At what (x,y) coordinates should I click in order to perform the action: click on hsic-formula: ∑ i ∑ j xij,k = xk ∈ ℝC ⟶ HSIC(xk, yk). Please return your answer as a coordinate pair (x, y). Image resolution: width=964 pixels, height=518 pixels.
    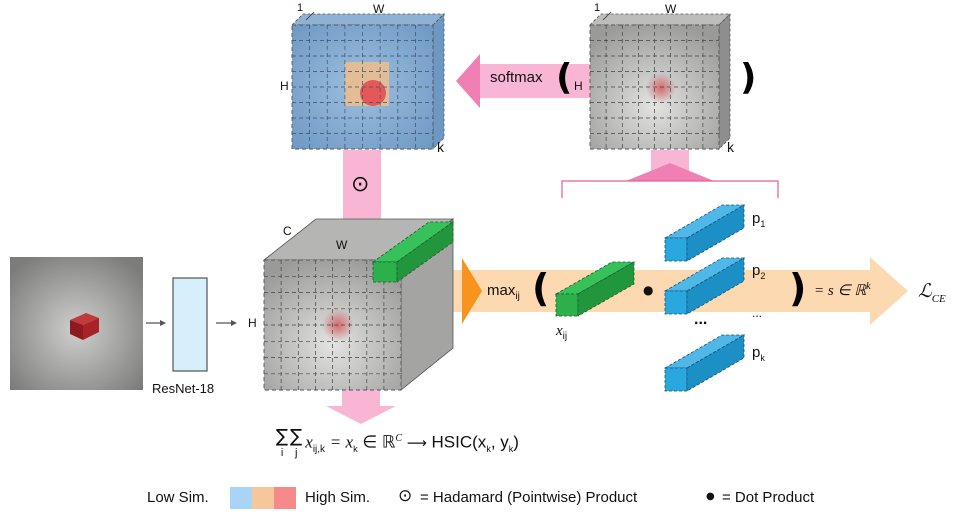
    Looking at the image, I should click on (397, 444).